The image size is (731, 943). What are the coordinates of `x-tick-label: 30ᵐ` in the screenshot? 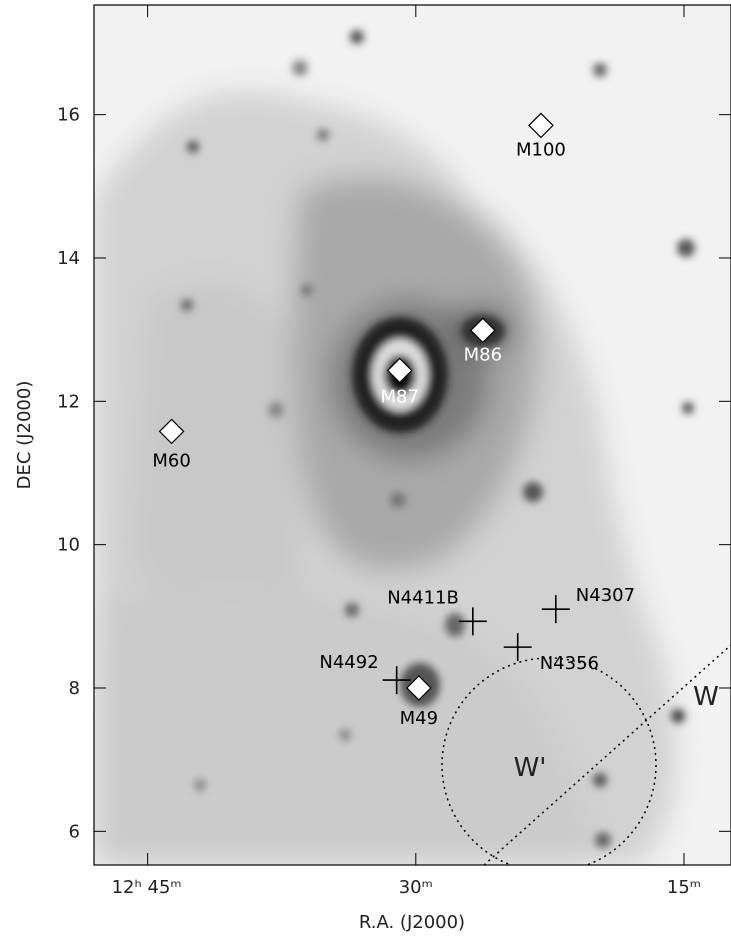 It's located at (416, 887).